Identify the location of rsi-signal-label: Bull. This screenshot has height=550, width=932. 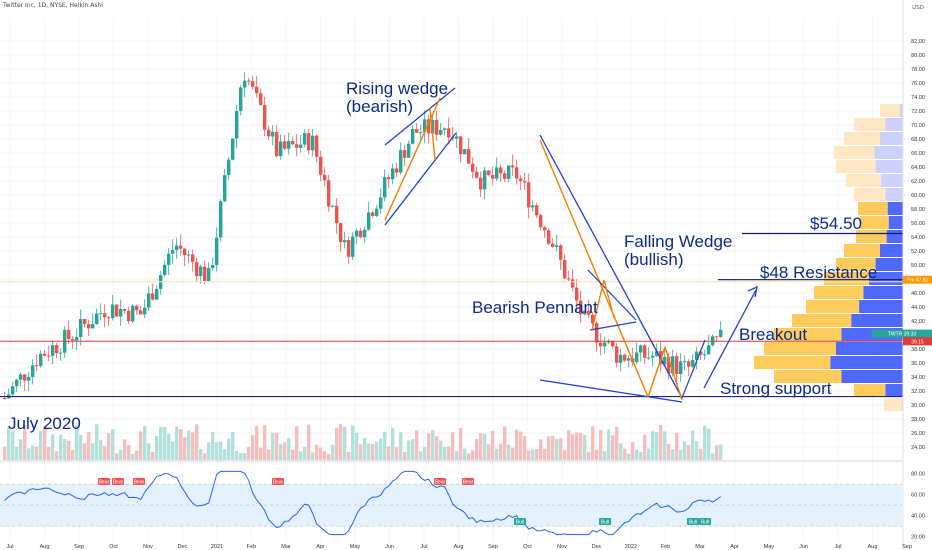
(605, 523).